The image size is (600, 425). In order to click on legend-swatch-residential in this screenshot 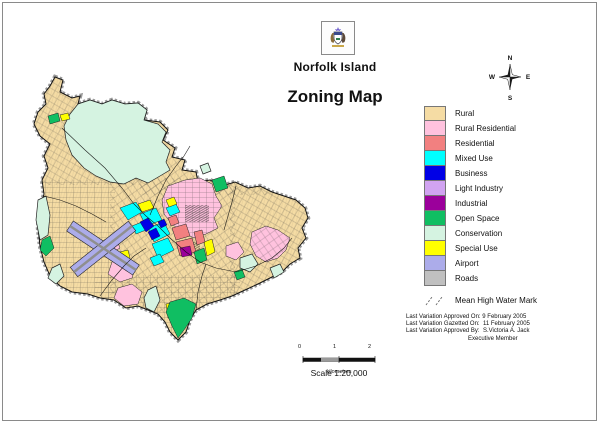, I will do `click(435, 143)`.